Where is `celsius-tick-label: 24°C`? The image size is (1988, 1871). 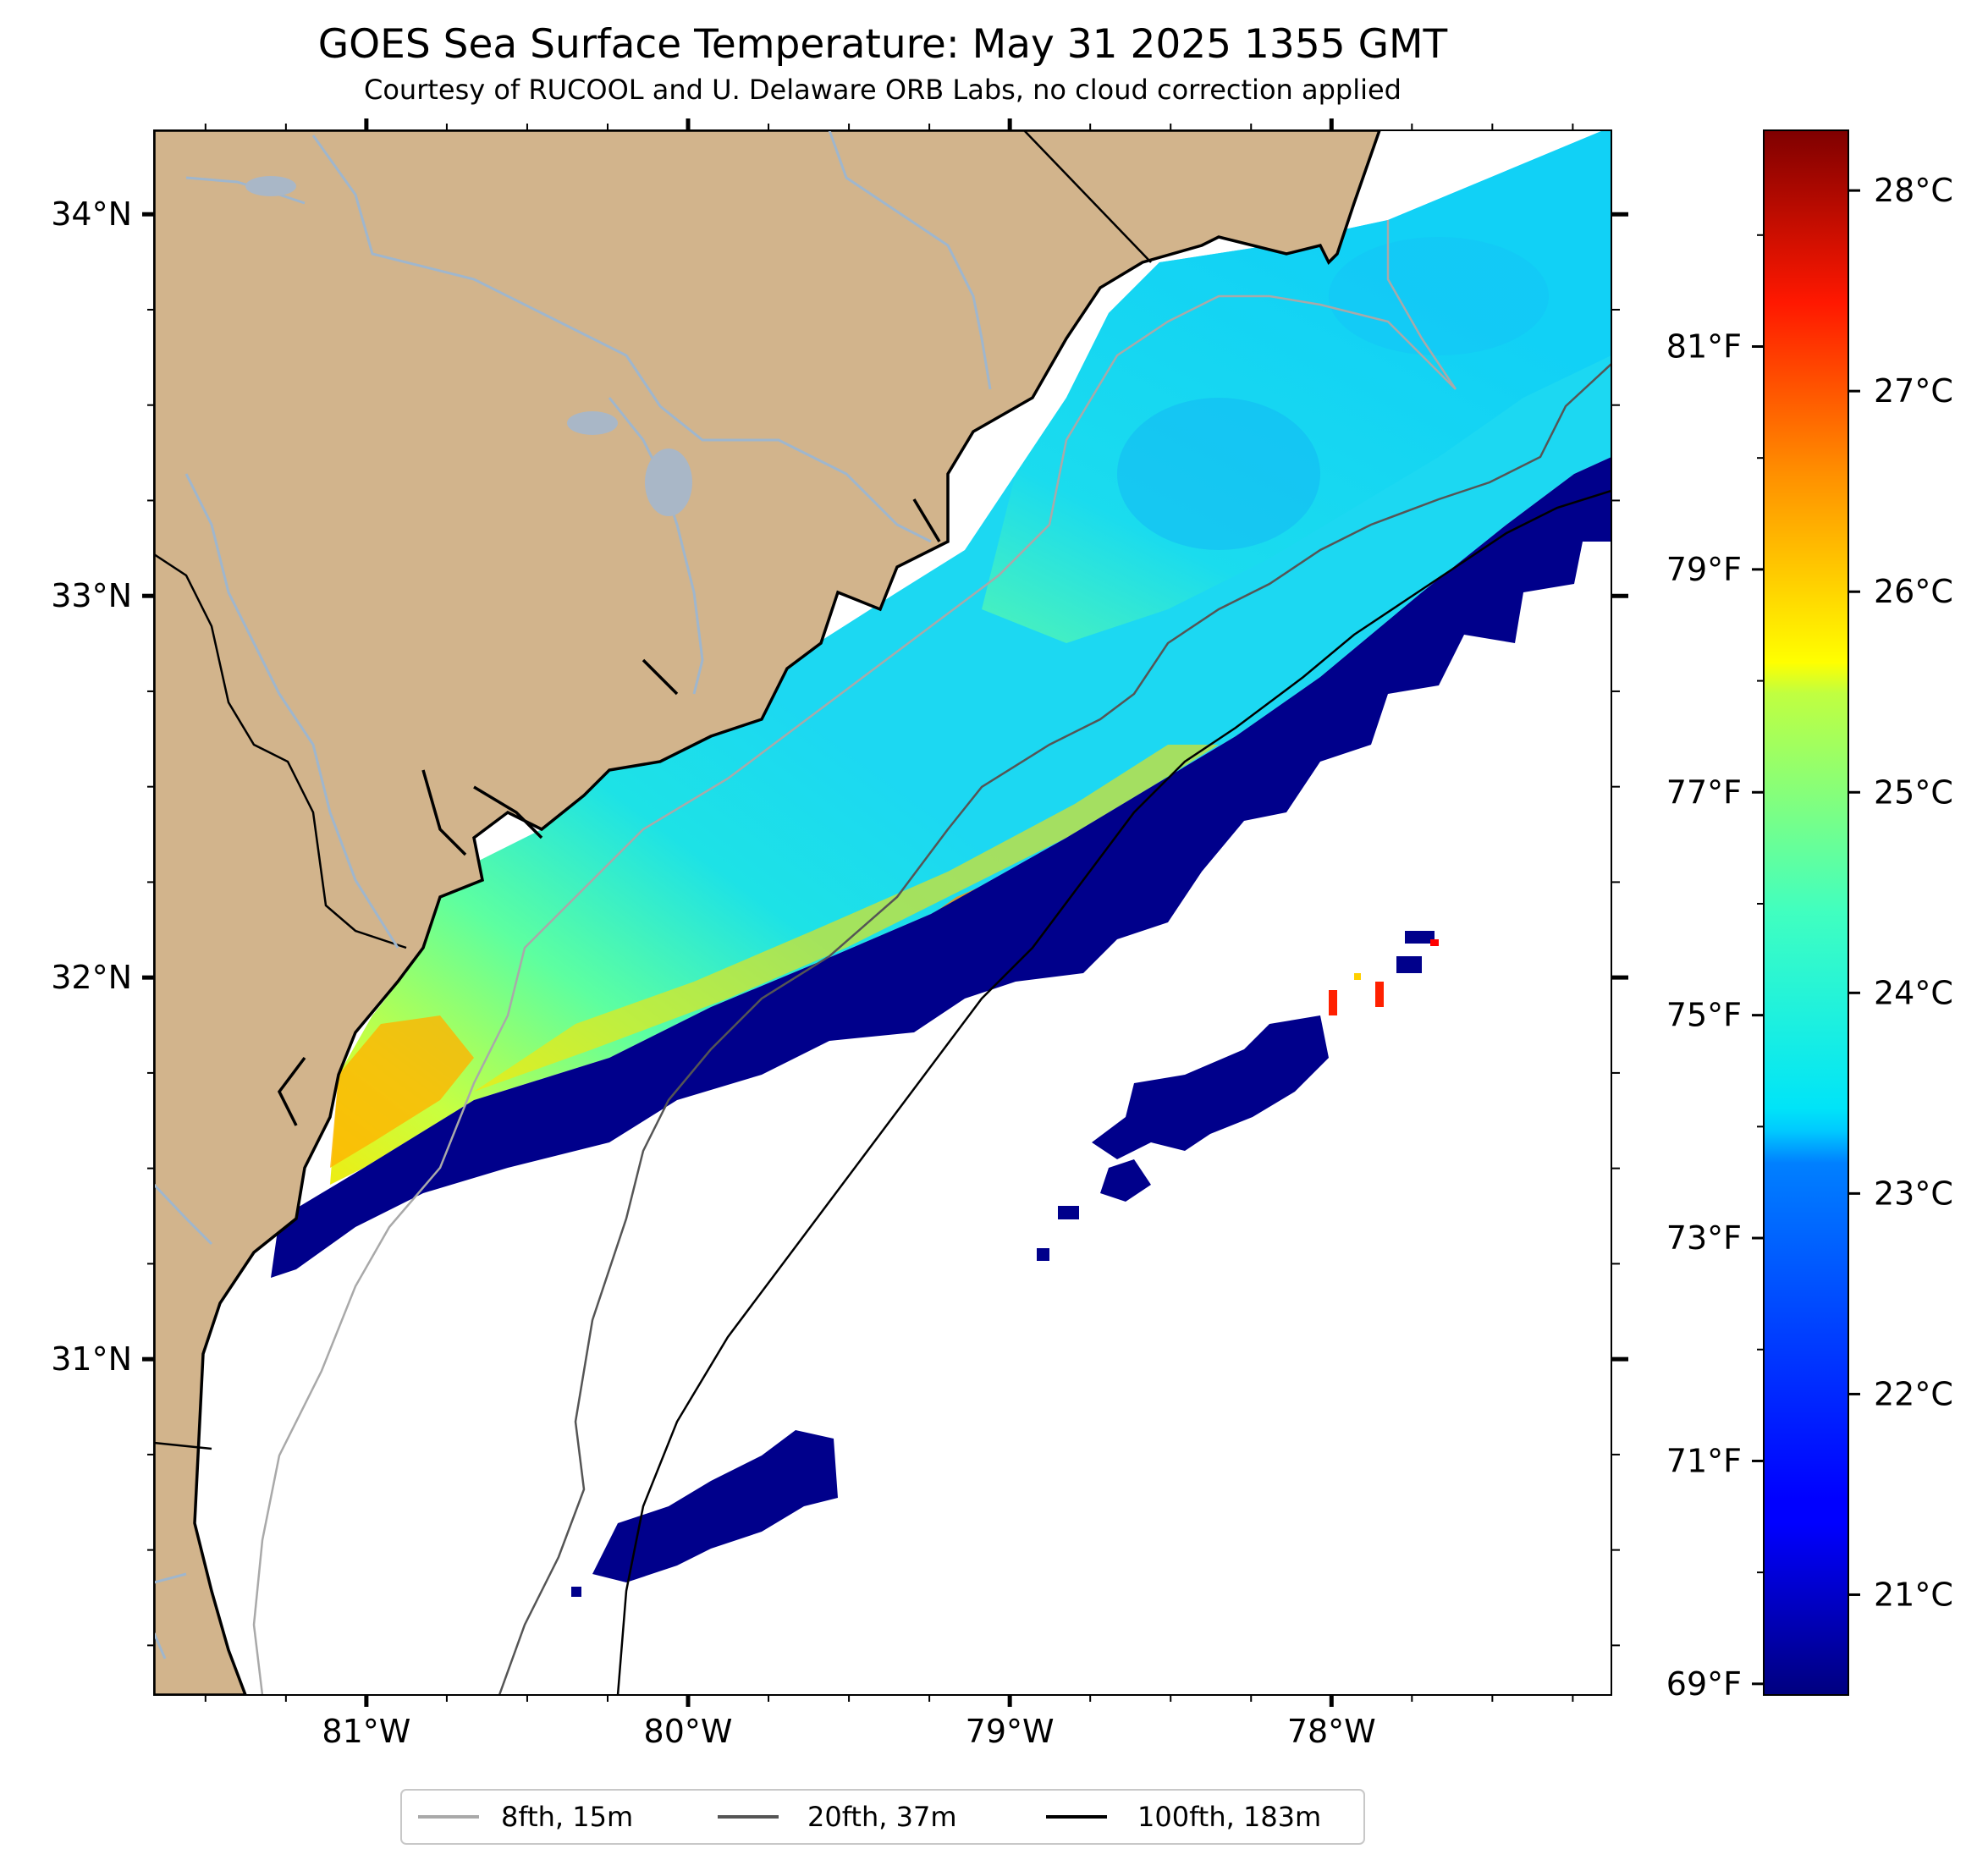
celsius-tick-label: 24°C is located at coordinates (1913, 993).